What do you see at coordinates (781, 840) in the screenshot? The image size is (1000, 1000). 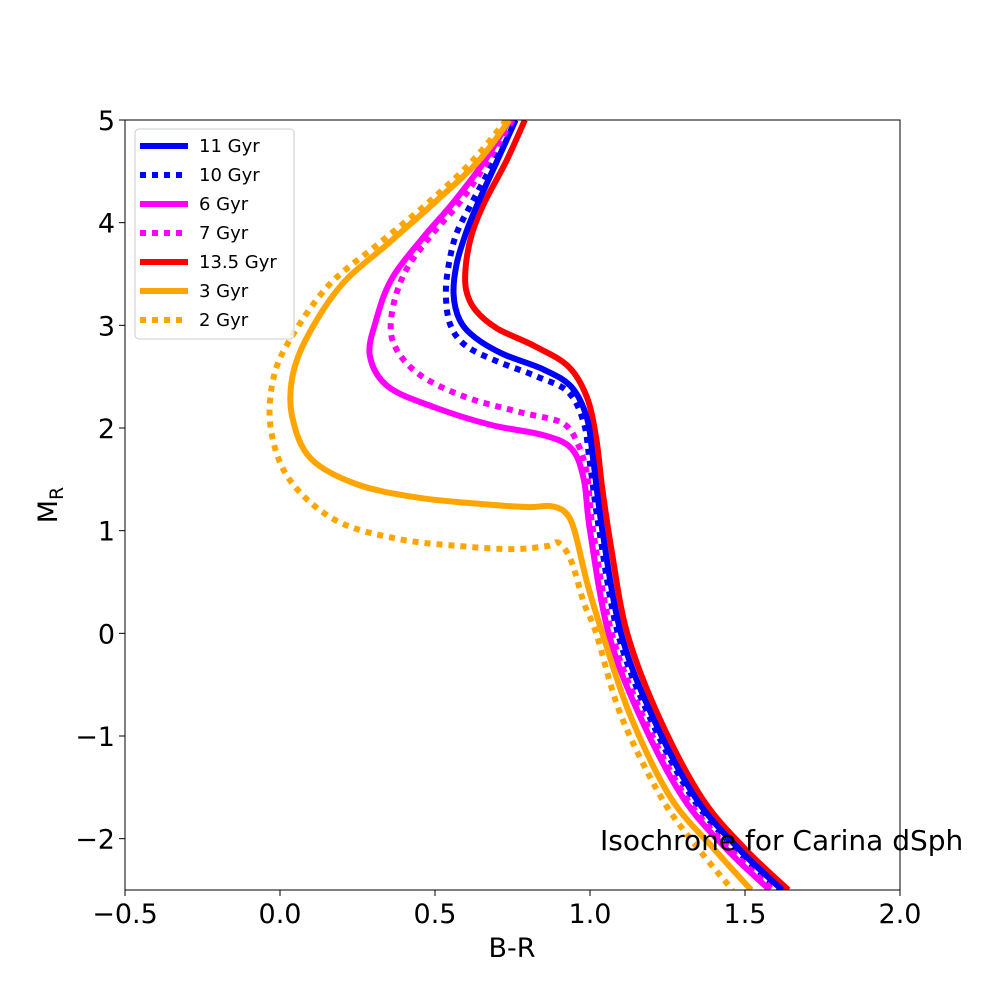 I see `chart-annotation: Isochrone for Carina dSph` at bounding box center [781, 840].